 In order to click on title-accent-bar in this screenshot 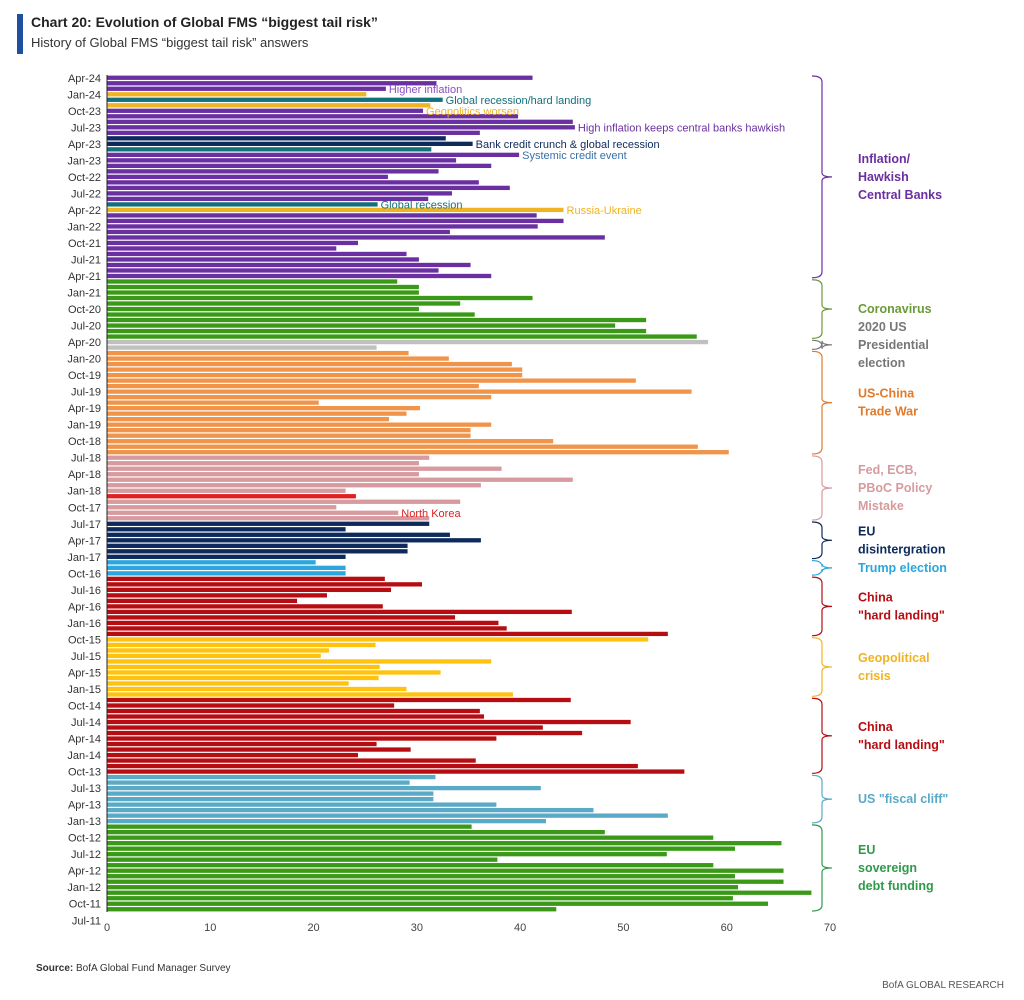, I will do `click(20, 34)`.